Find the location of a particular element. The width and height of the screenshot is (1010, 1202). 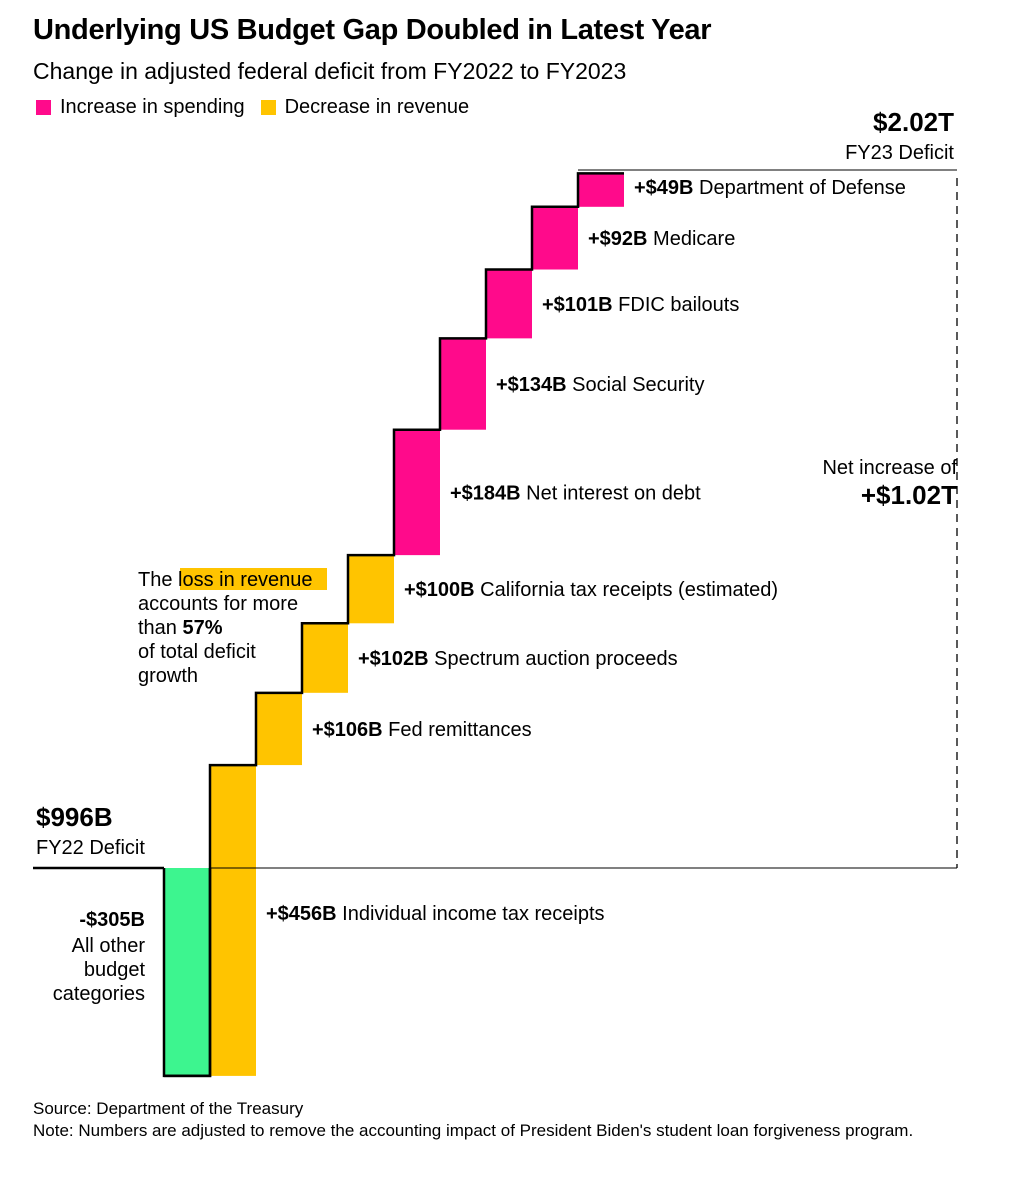

legend-swatch-spending is located at coordinates (43, 107).